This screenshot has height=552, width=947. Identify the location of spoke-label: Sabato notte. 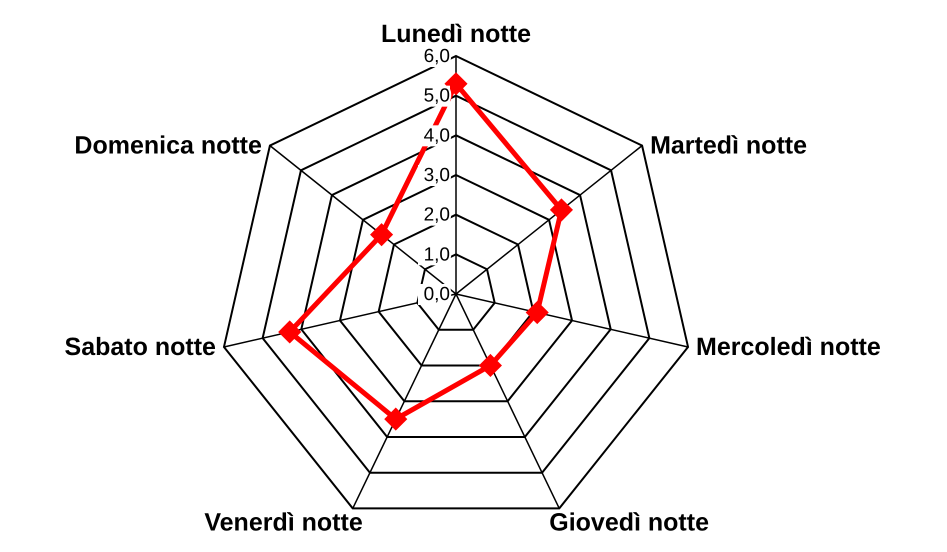
(140, 346).